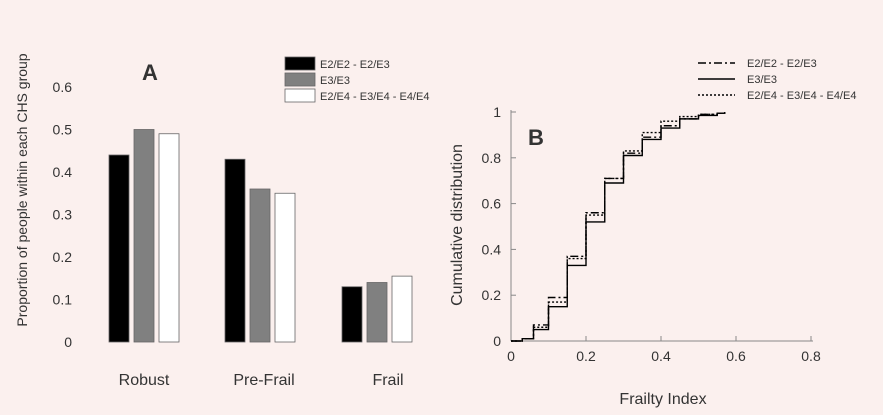  What do you see at coordinates (63, 257) in the screenshot?
I see `panel-a-y-tick-label: 0.2` at bounding box center [63, 257].